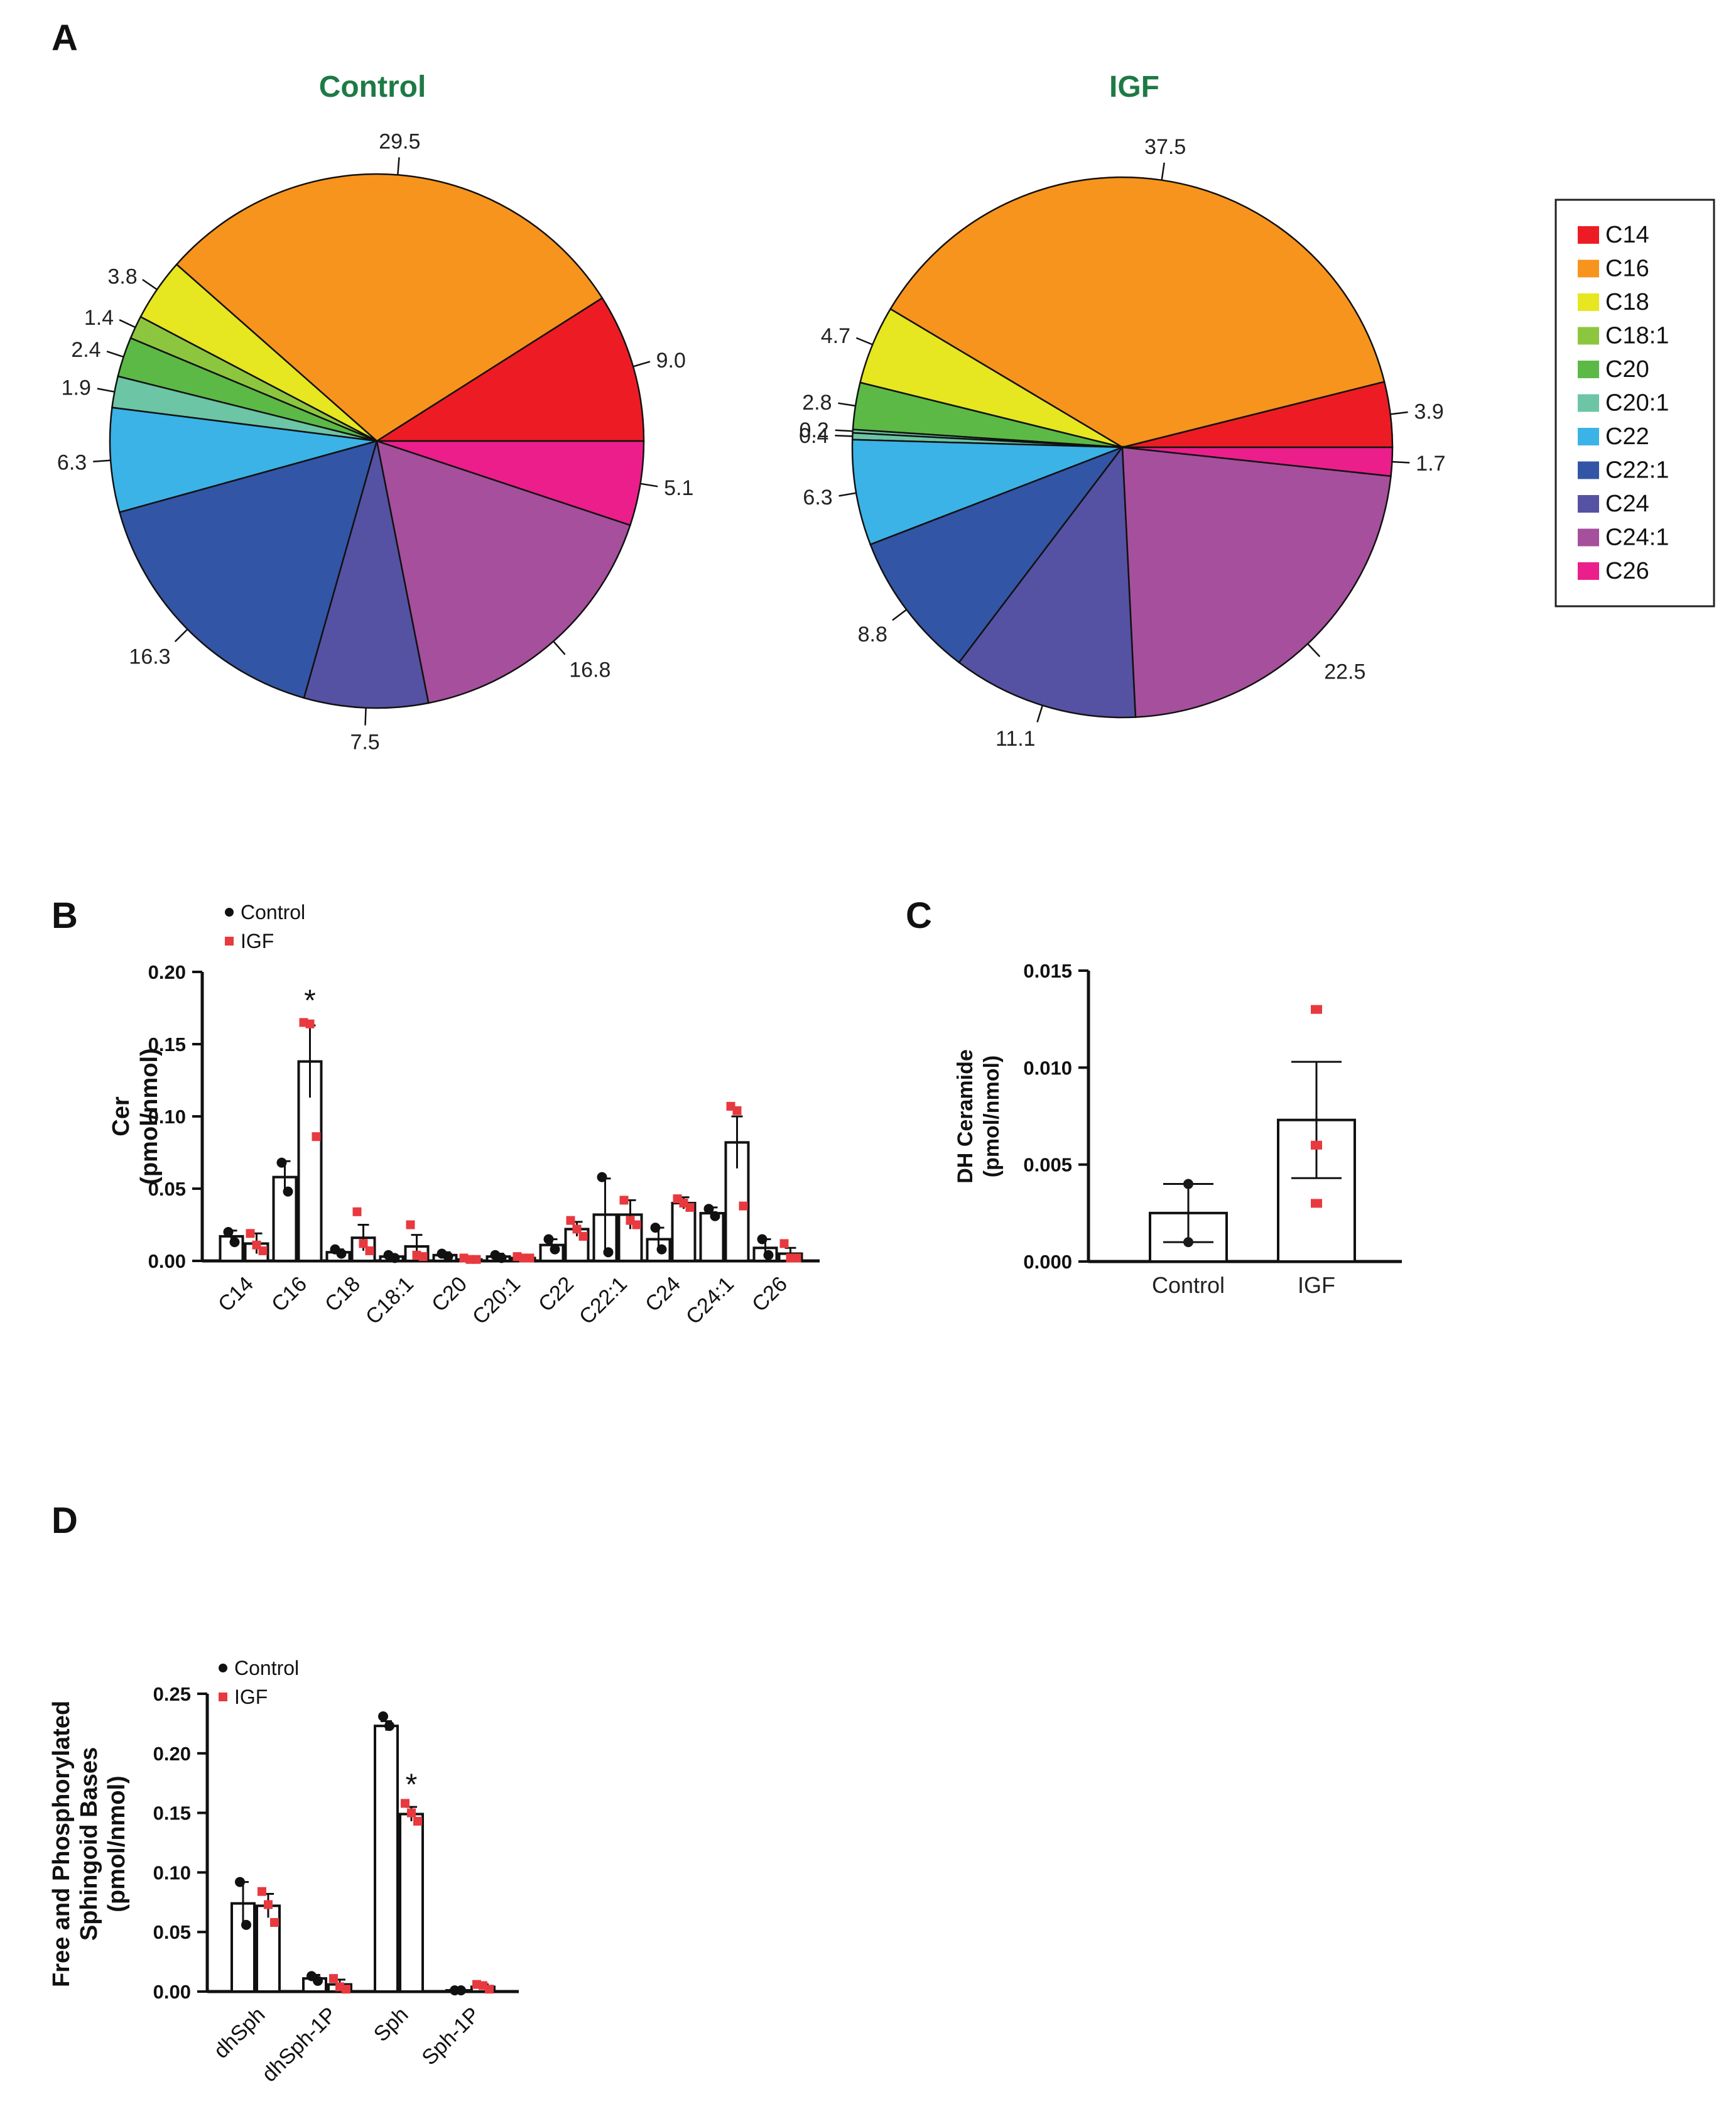  What do you see at coordinates (65, 915) in the screenshot?
I see `panel-label-b: B` at bounding box center [65, 915].